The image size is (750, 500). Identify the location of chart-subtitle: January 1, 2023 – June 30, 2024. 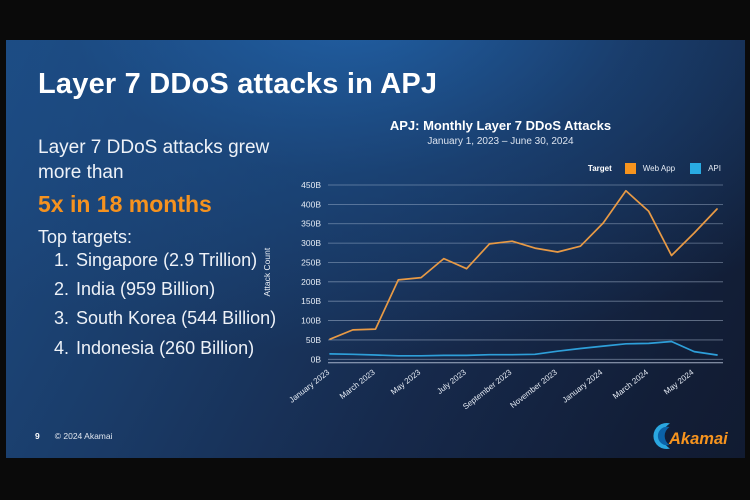
(500, 141).